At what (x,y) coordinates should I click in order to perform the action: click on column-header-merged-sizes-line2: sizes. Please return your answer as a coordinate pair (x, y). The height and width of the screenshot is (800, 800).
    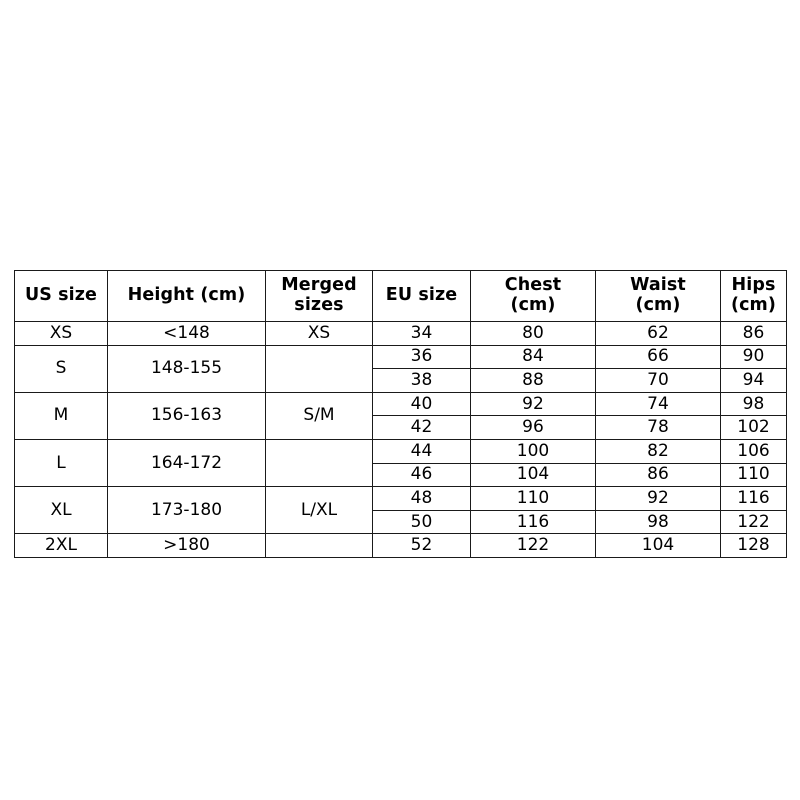
    Looking at the image, I should click on (319, 305).